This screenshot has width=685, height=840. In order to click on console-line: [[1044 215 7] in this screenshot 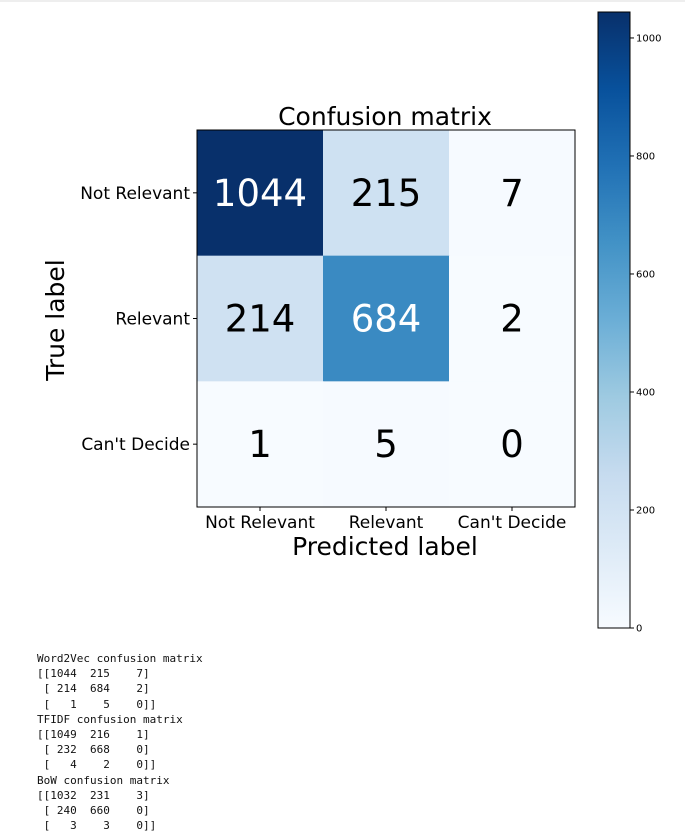, I will do `click(93, 674)`.